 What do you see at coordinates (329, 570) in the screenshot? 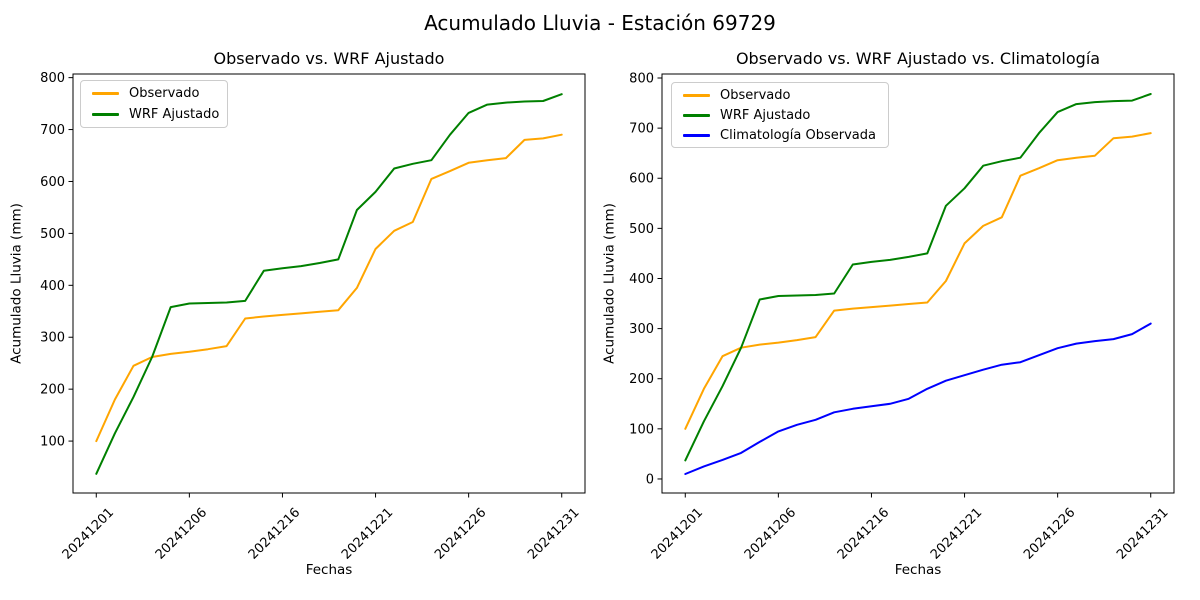
I see `left-x-axis-label: Fechas` at bounding box center [329, 570].